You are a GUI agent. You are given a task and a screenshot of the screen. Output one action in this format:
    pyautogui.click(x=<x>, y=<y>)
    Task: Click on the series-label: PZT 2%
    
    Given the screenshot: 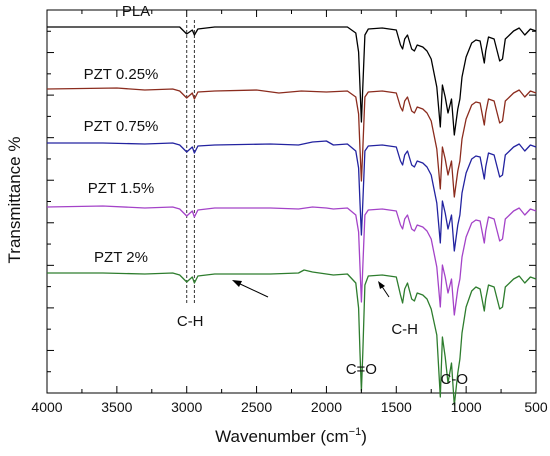 What is the action you would take?
    pyautogui.click(x=121, y=257)
    